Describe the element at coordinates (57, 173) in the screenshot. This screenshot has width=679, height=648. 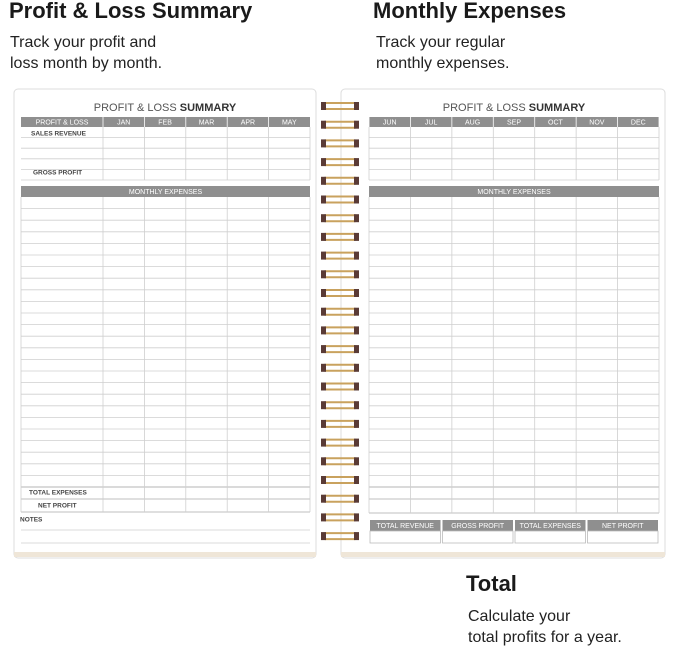
I see `row-label: GROSS PROFIT` at that location.